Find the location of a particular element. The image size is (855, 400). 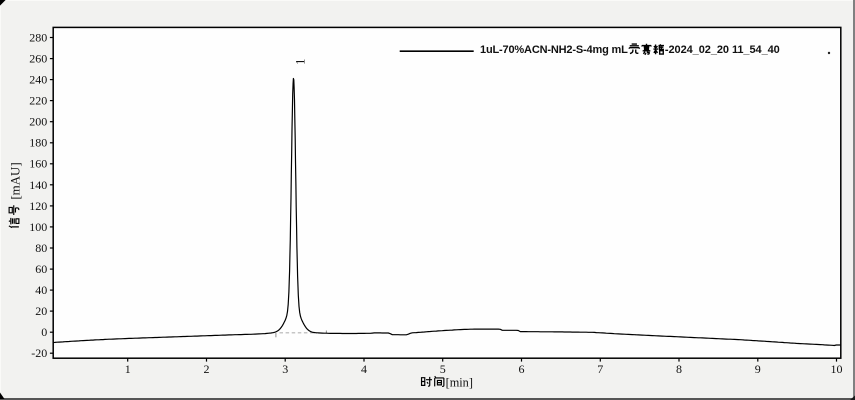

svg-text: 9 is located at coordinates (758, 369).